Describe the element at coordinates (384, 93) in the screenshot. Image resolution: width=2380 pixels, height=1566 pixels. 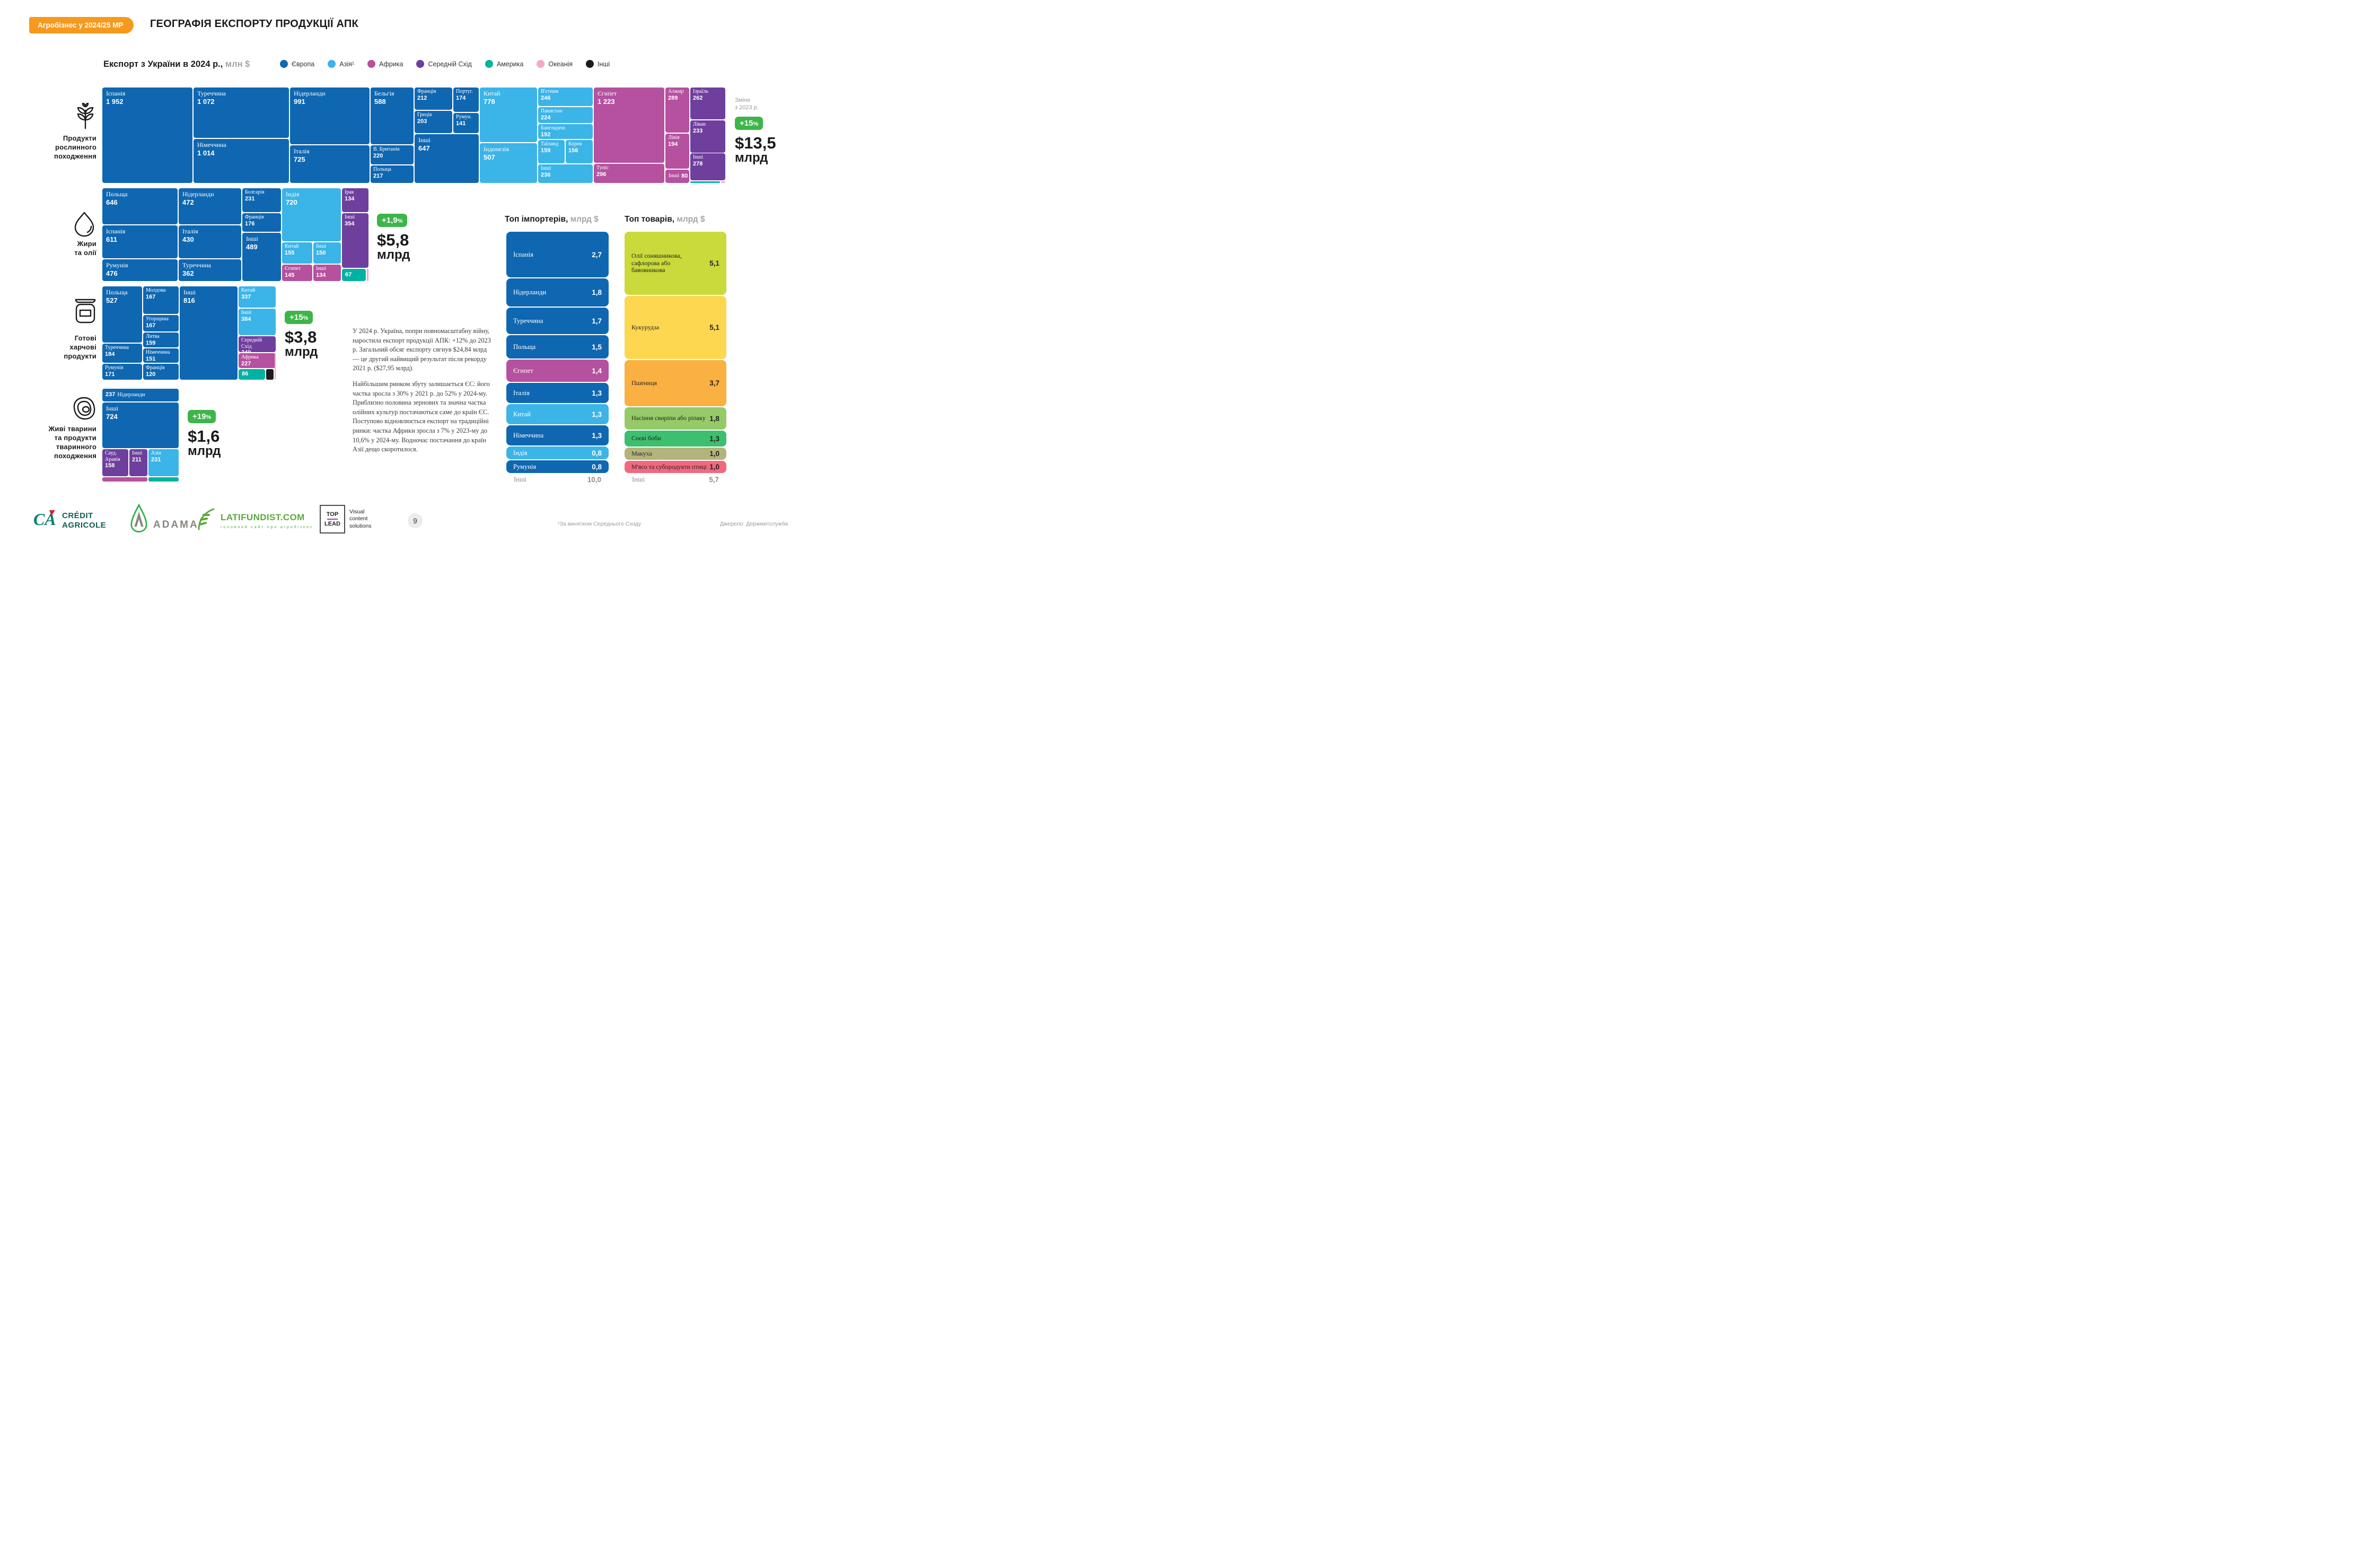
I see `cell-label: Бельгія` at that location.